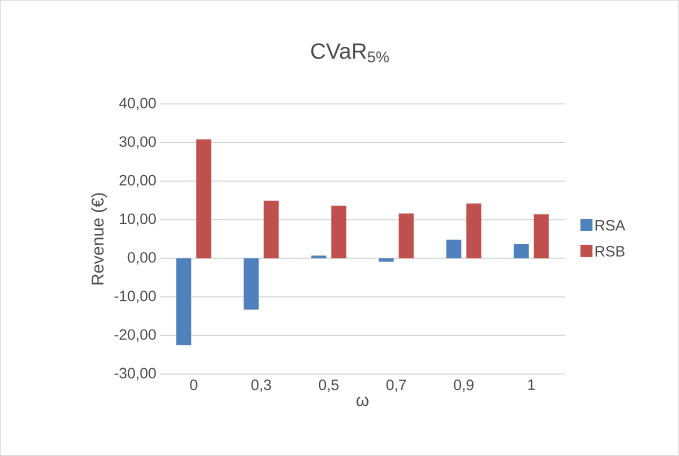 The image size is (679, 456). Describe the element at coordinates (362, 401) in the screenshot. I see `x-axis-title: ω` at that location.